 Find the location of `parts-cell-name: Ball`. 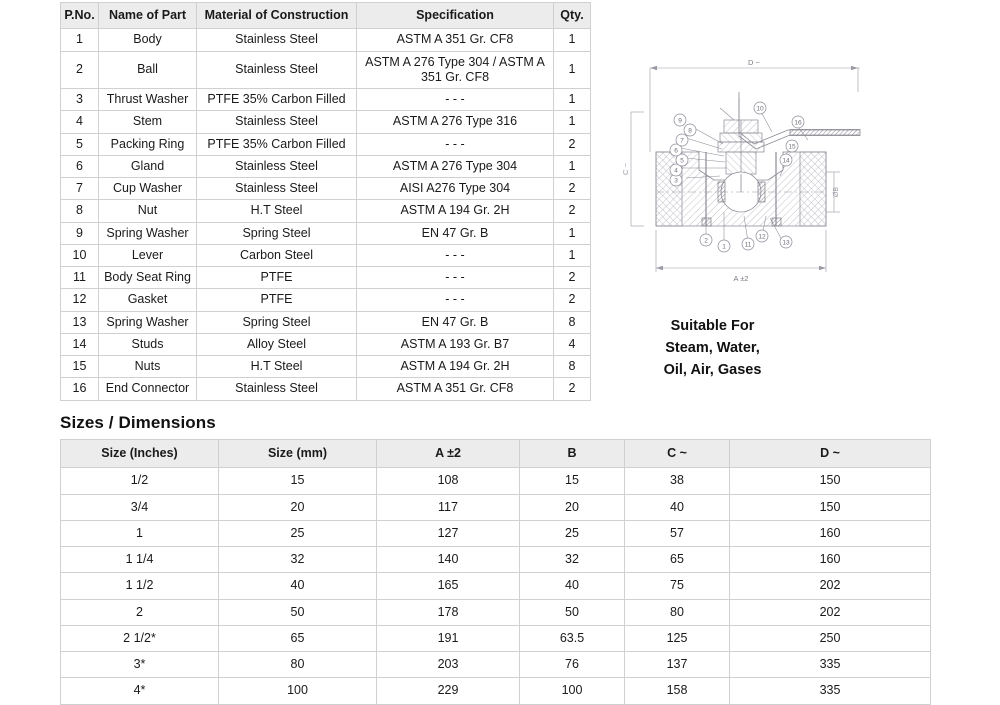

parts-cell-name: Ball is located at coordinates (147, 69).